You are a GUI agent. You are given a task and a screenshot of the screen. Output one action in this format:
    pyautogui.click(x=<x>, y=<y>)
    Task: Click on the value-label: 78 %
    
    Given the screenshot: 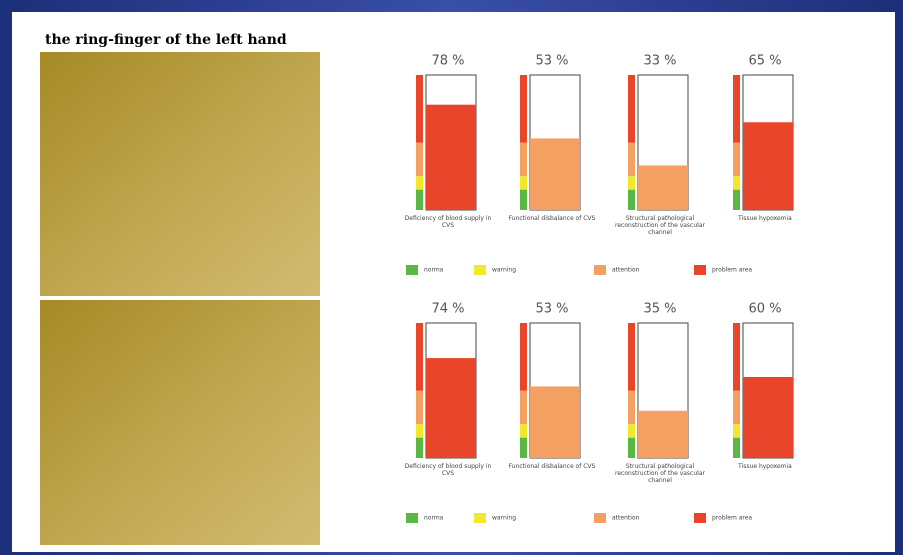 What is the action you would take?
    pyautogui.click(x=447, y=61)
    